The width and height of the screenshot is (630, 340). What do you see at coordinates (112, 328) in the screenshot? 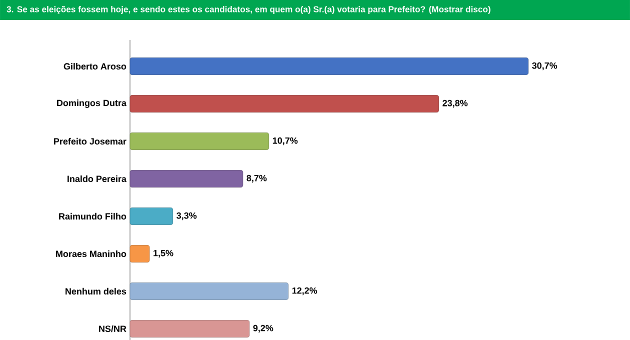
I see `y-tick-label: NS/NR` at bounding box center [112, 328].